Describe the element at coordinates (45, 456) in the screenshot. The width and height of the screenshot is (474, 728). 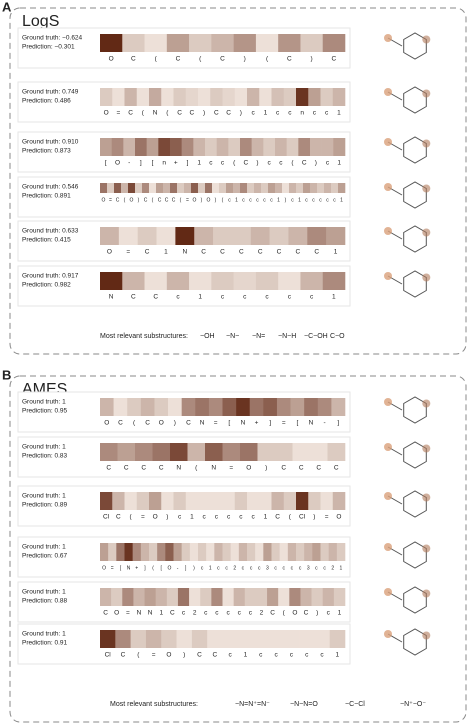
I see `prediction: Prediction: 0.83` at that location.